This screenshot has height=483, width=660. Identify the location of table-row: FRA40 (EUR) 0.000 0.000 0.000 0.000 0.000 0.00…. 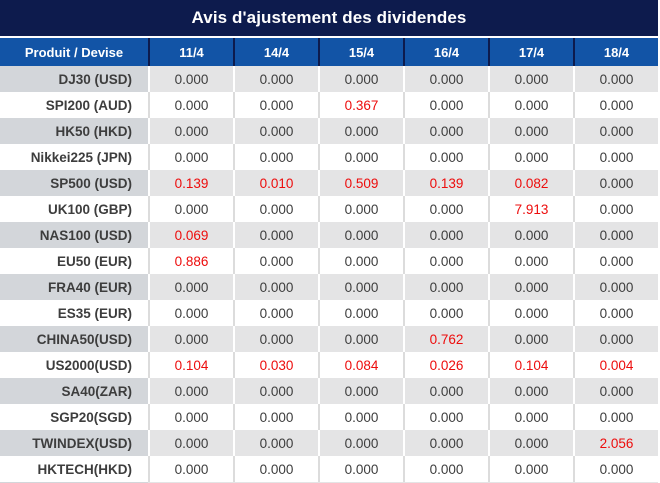
(329, 287).